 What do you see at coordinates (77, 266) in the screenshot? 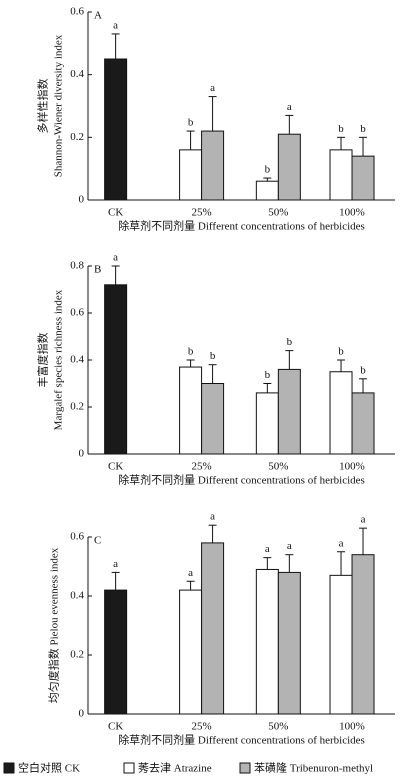
I see `y-tick-label: 0.8` at bounding box center [77, 266].